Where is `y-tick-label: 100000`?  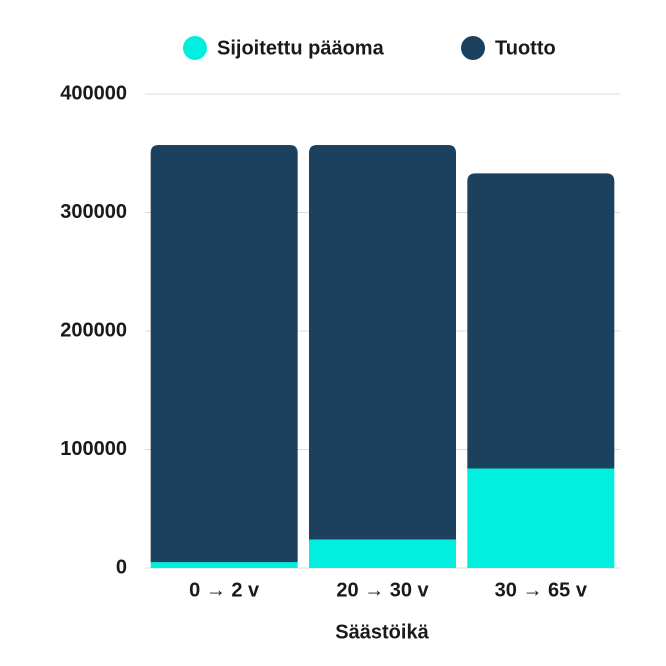
y-tick-label: 100000 is located at coordinates (93, 449).